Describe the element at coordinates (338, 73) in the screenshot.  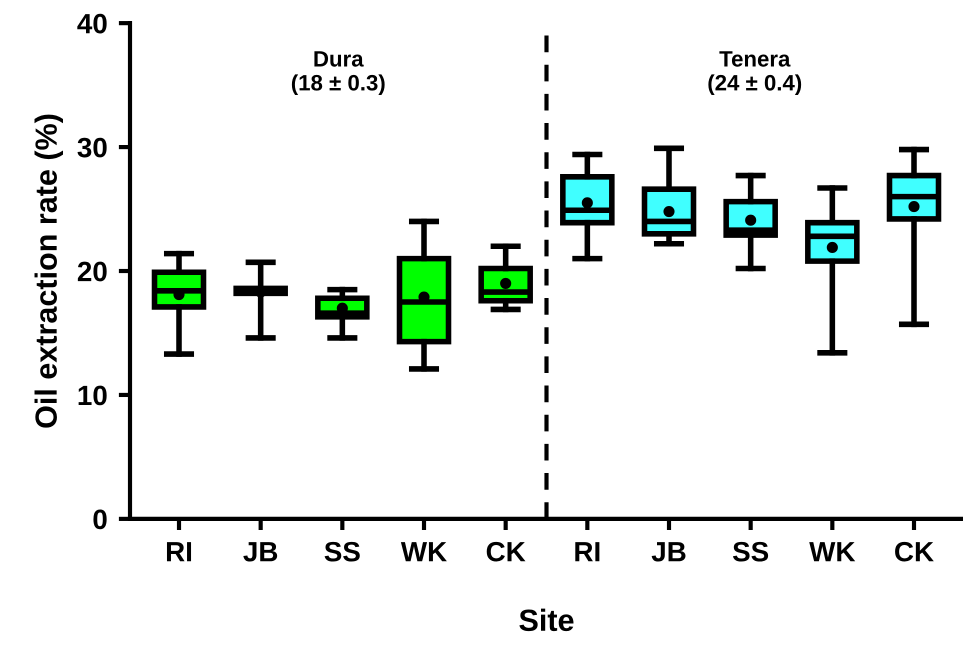
I see `annotation: Dura (18 ± 0.3)` at that location.